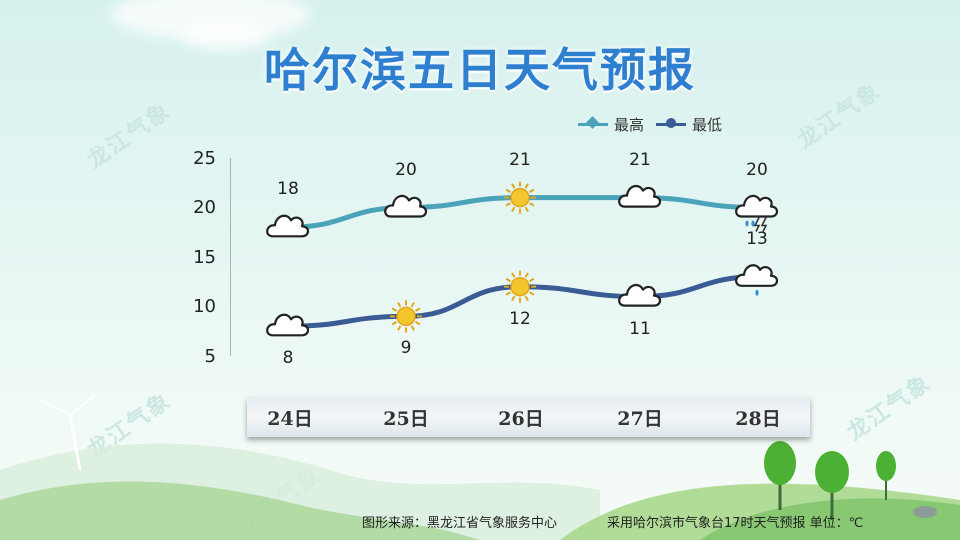 Image resolution: width=960 pixels, height=540 pixels. Describe the element at coordinates (406, 348) in the screenshot. I see `data-label: 9` at that location.